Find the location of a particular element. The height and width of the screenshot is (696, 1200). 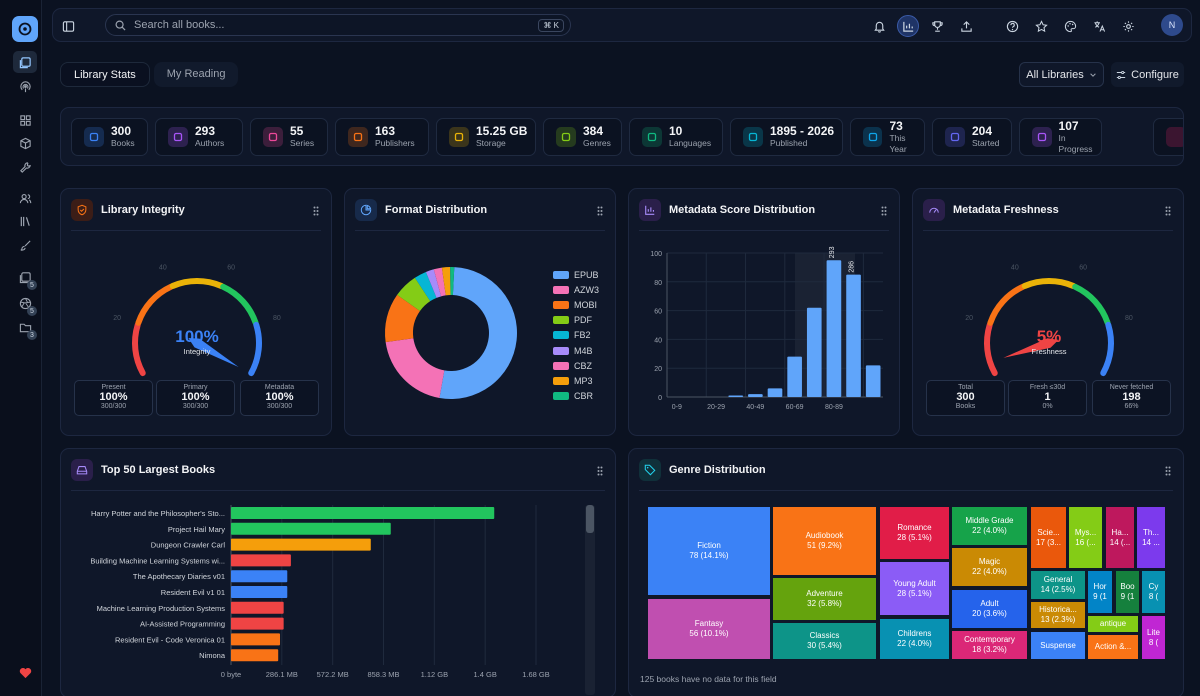

sidebar-item-users is located at coordinates (25, 198).